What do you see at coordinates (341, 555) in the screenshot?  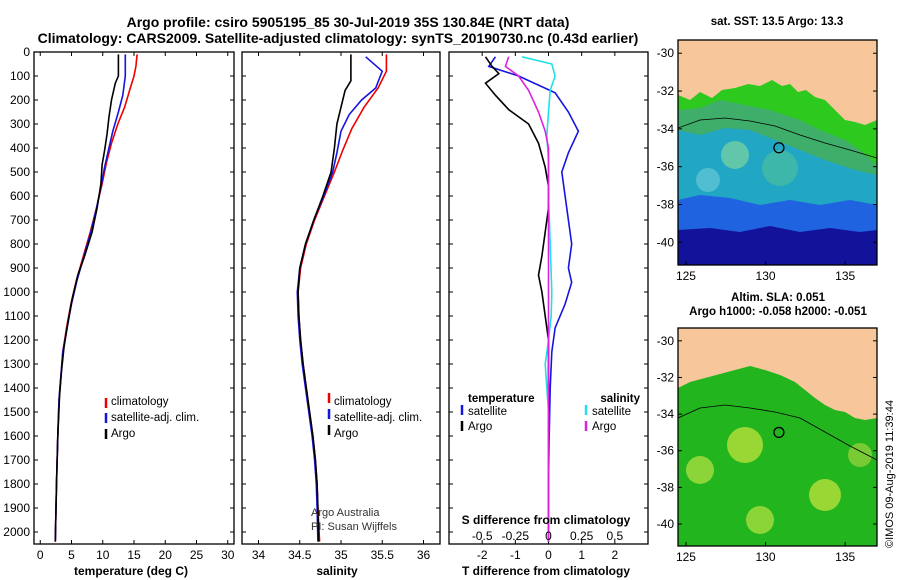 I see `x-tick-label: 35` at bounding box center [341, 555].